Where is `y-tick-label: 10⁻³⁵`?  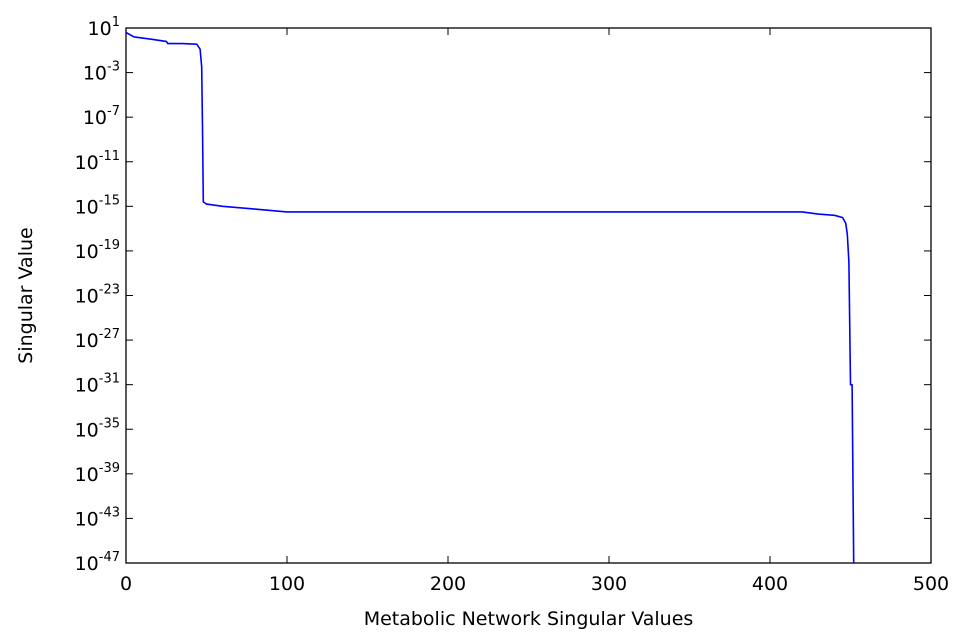 y-tick-label: 10⁻³⁵ is located at coordinates (97, 428).